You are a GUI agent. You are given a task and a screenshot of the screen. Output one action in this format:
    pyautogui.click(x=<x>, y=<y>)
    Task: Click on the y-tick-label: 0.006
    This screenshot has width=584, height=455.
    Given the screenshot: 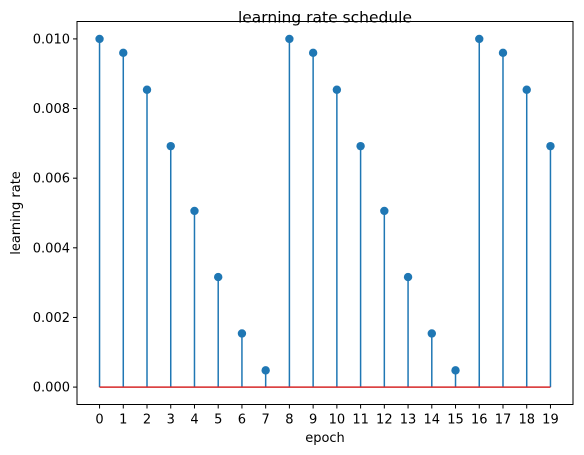 What is the action you would take?
    pyautogui.click(x=51, y=179)
    